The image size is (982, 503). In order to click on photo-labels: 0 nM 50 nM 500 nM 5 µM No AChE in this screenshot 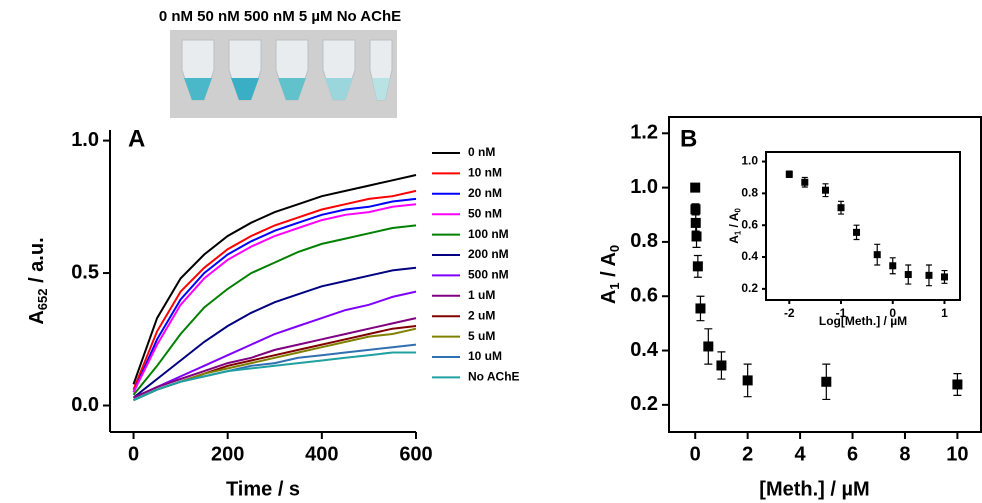, I will do `click(280, 16)`.